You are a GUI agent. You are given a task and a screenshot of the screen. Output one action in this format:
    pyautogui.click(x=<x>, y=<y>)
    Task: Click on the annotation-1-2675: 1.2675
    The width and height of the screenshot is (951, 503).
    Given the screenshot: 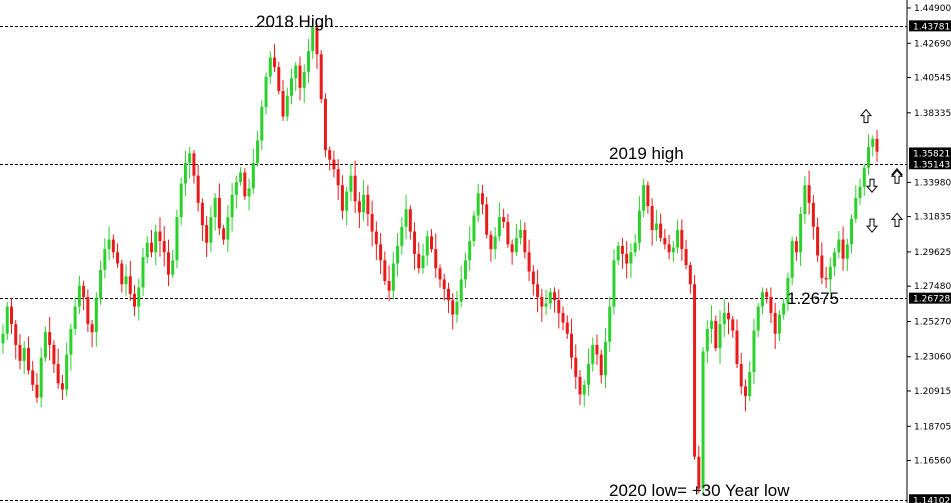 What is the action you would take?
    pyautogui.click(x=813, y=298)
    